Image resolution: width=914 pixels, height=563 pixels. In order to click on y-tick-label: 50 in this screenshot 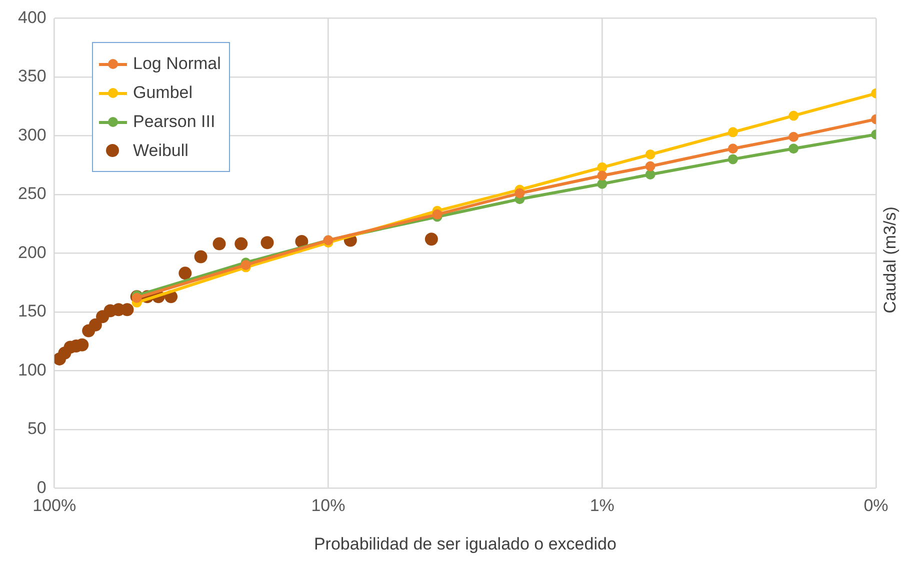, I will do `click(36, 428)`.